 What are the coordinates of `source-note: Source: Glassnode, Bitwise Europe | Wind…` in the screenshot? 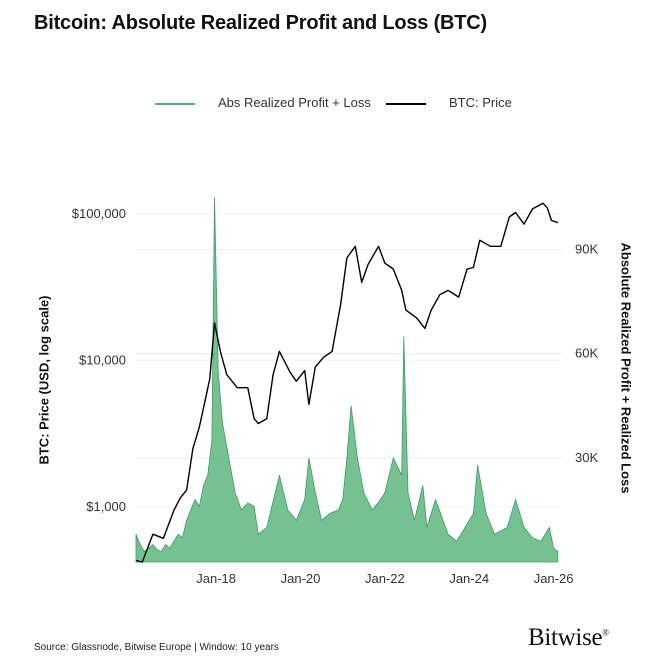 It's located at (156, 647).